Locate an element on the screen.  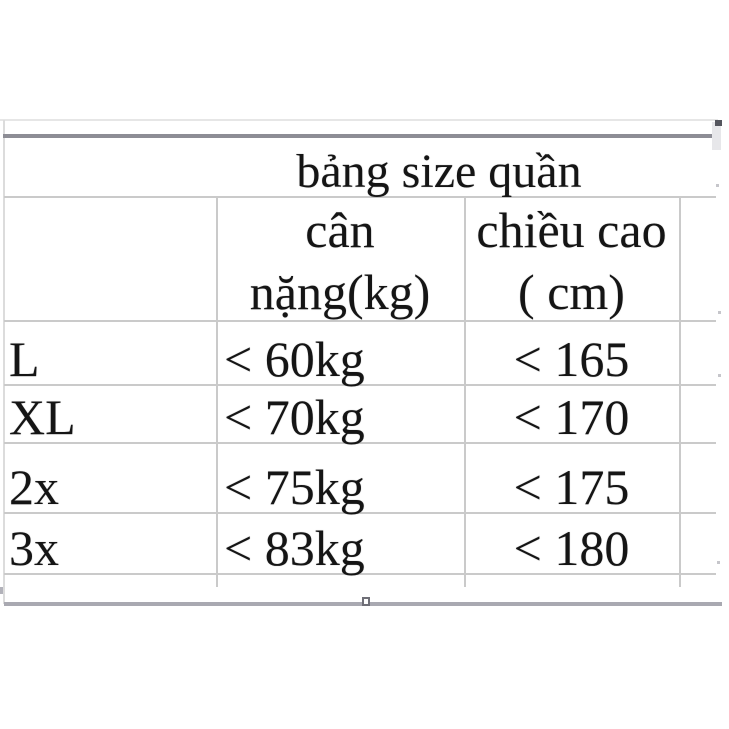
column-header-height: chiều cao ( cm) is located at coordinates (571, 258).